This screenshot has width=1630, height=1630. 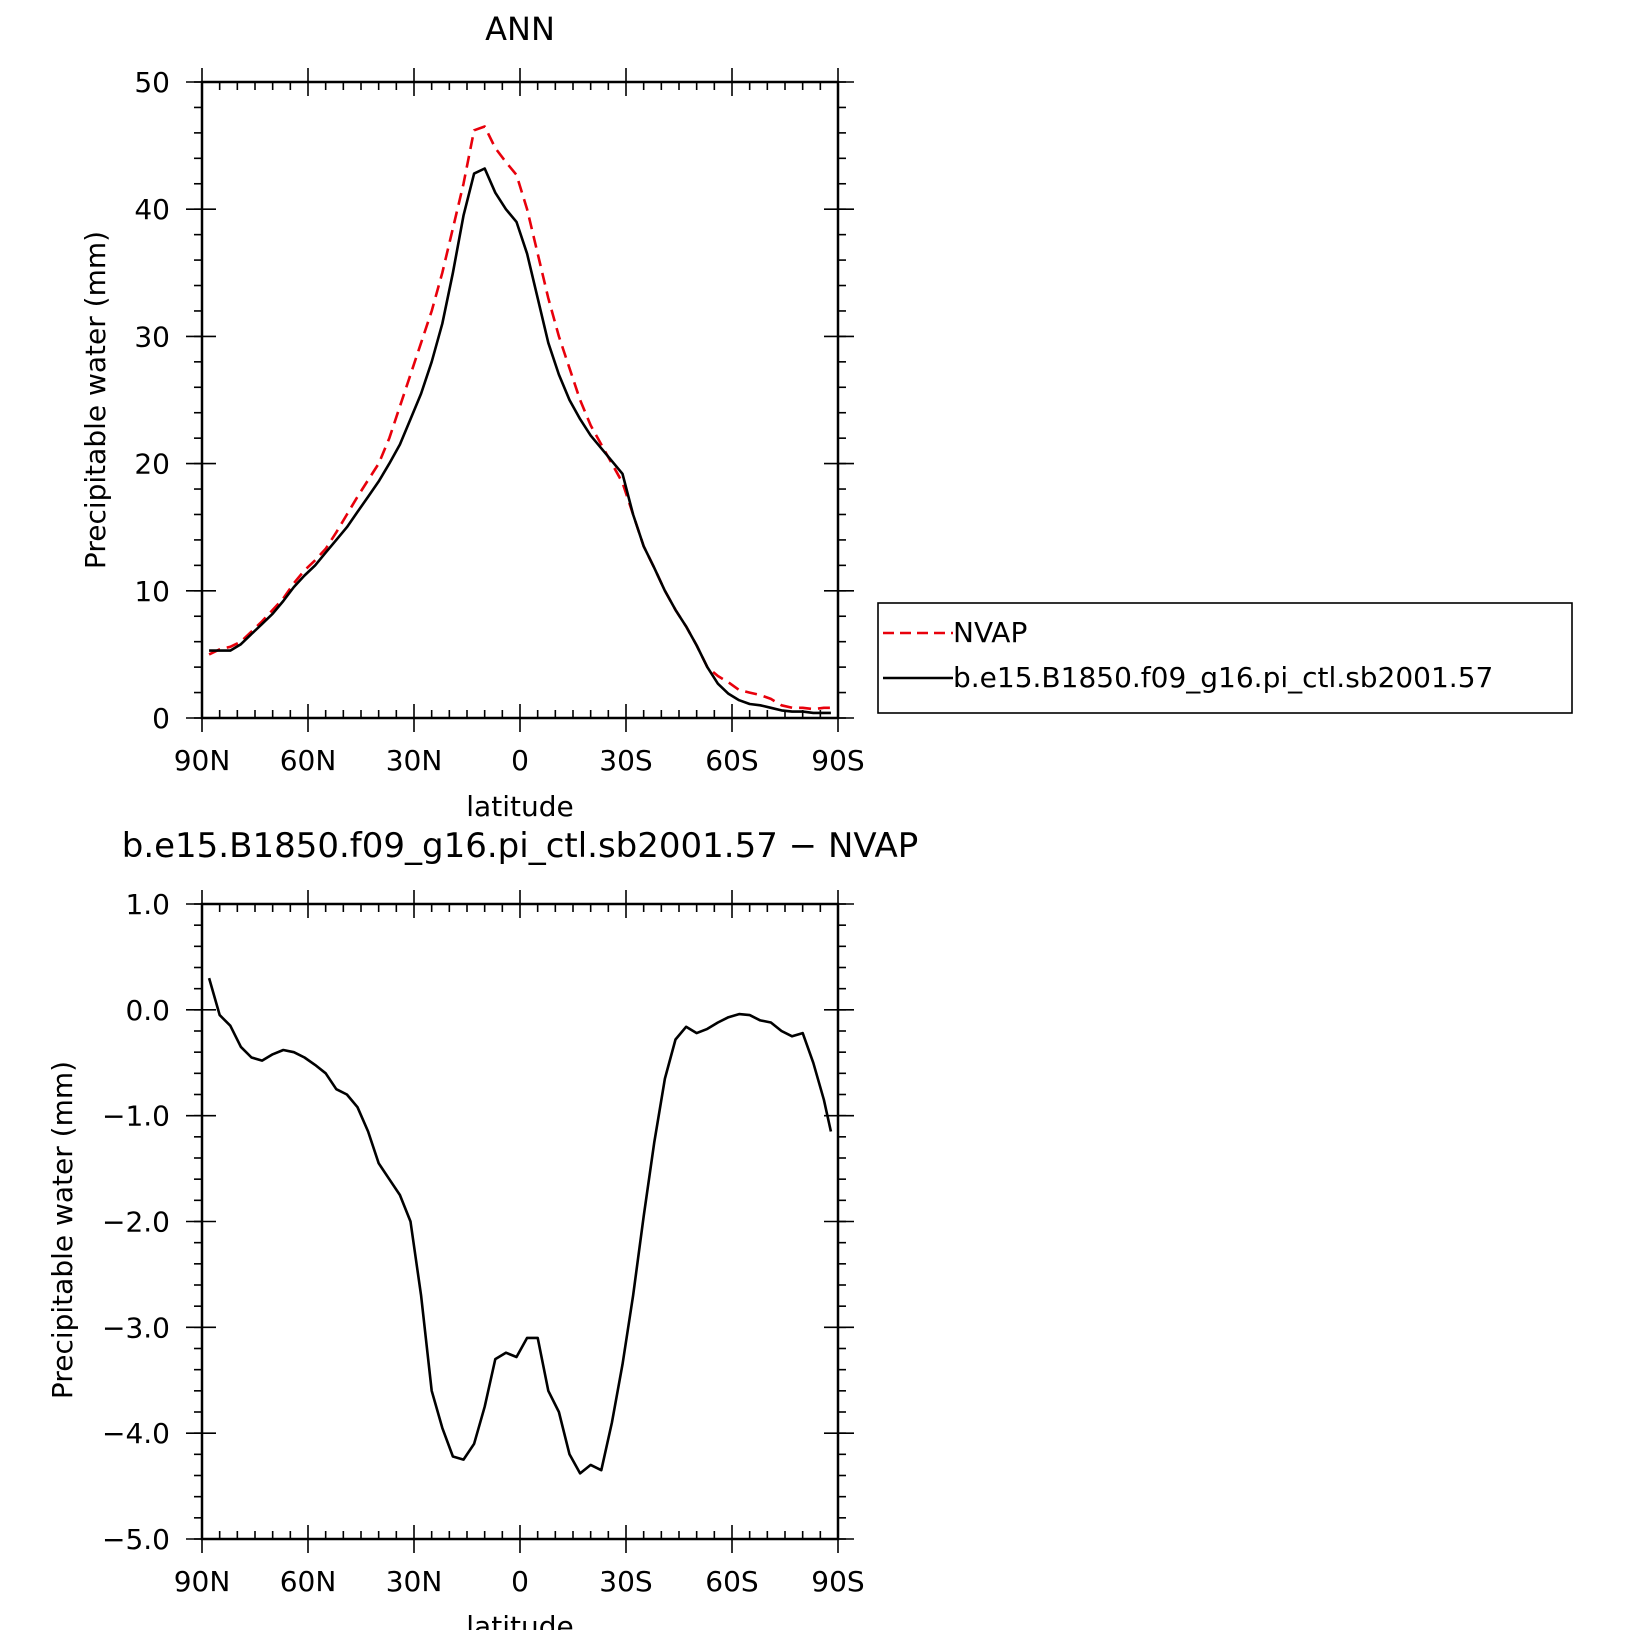 What do you see at coordinates (152, 591) in the screenshot?
I see `y-tick-label: 10` at bounding box center [152, 591].